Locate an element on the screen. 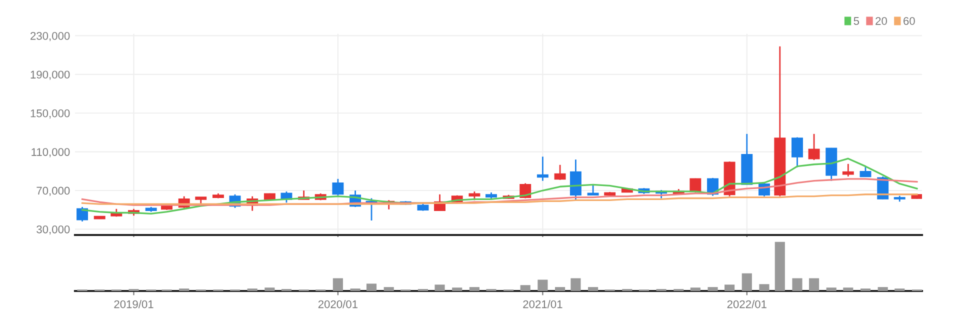 This screenshot has width=968, height=327. y-tick-label: 30,000 is located at coordinates (53, 230).